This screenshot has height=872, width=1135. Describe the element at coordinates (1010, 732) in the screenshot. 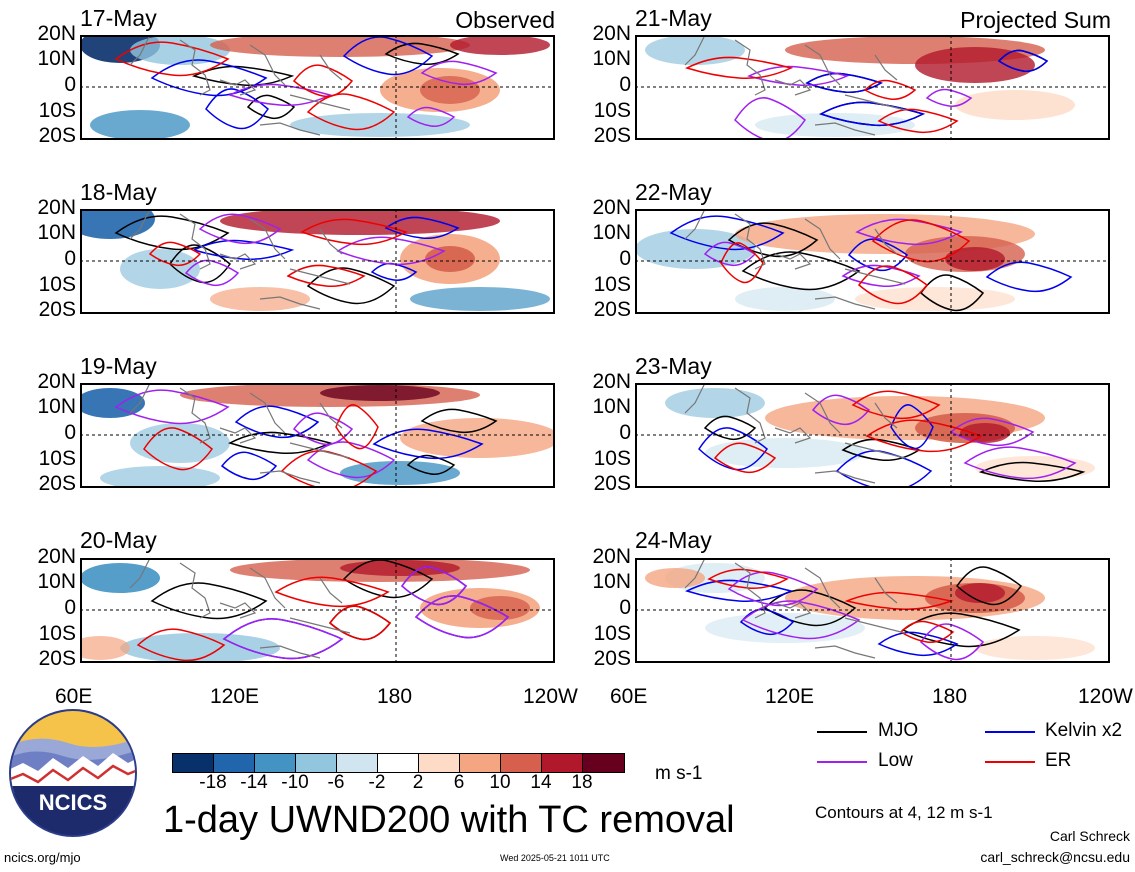

I see `legend-kelvin-line` at that location.